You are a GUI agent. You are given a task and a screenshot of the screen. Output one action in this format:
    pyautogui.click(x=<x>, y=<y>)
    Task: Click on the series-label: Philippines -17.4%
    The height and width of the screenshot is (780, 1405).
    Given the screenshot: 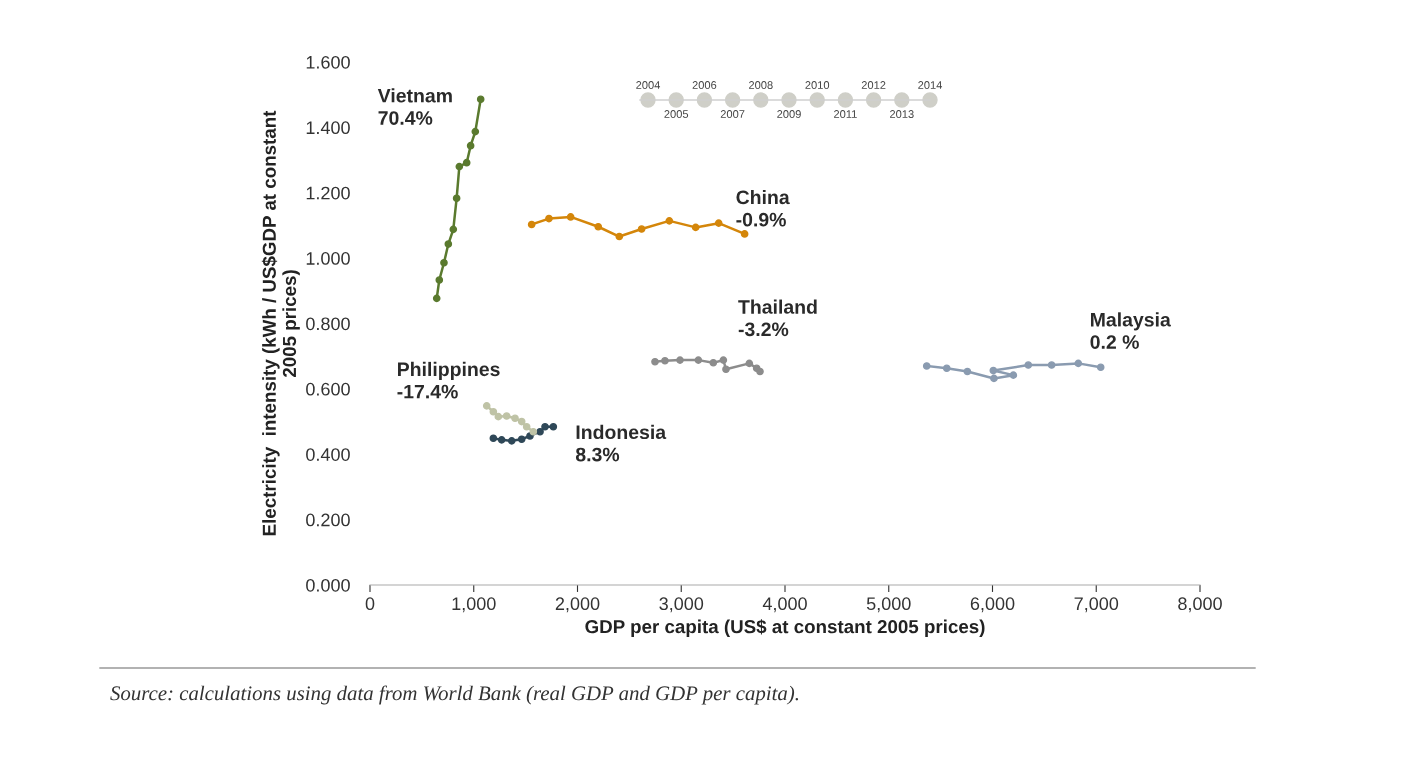 What is the action you would take?
    pyautogui.click(x=448, y=380)
    